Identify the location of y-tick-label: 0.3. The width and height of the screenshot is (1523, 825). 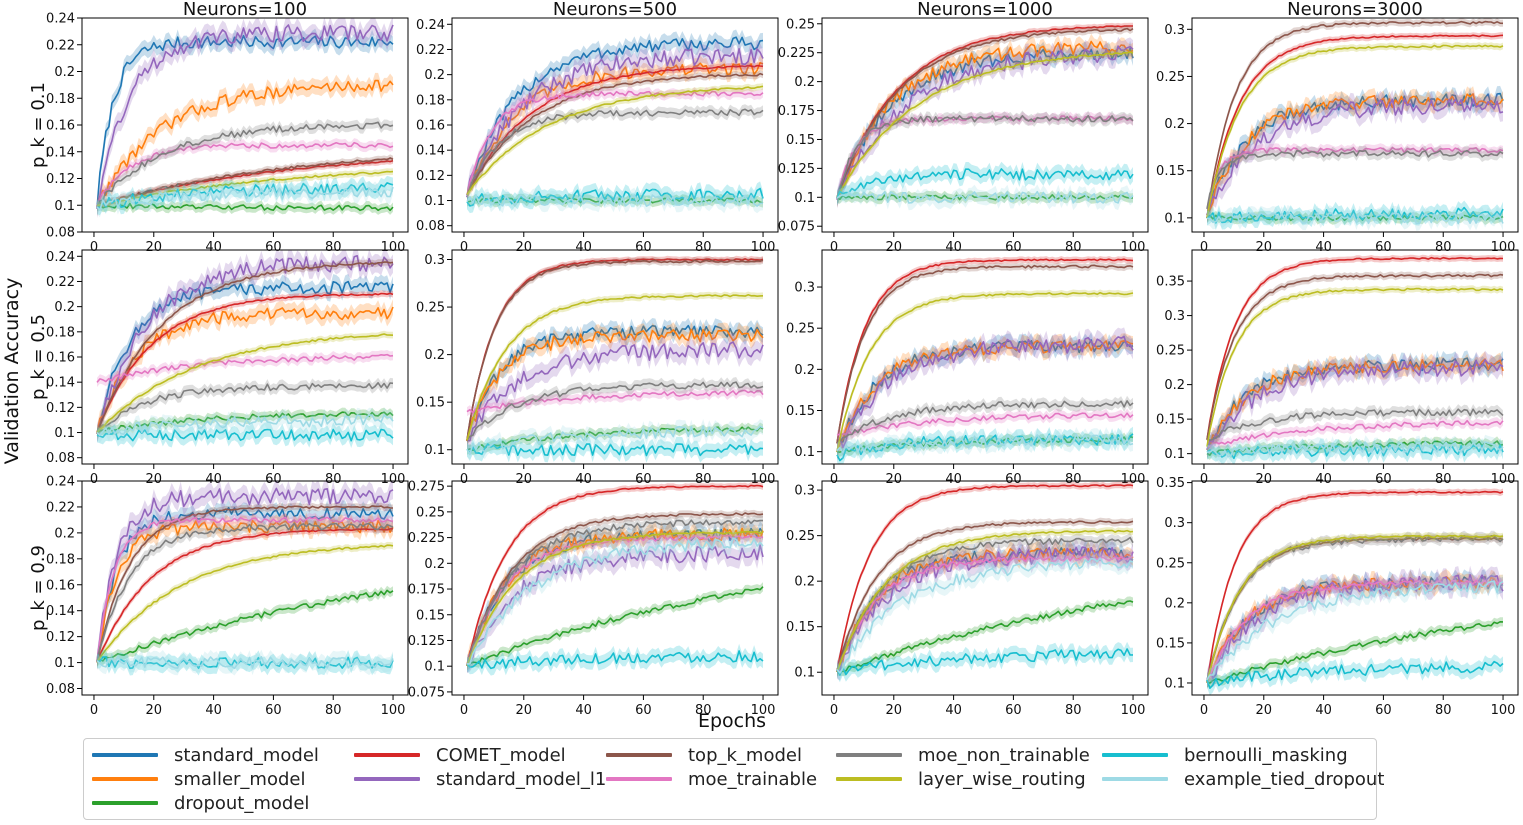
(804, 491).